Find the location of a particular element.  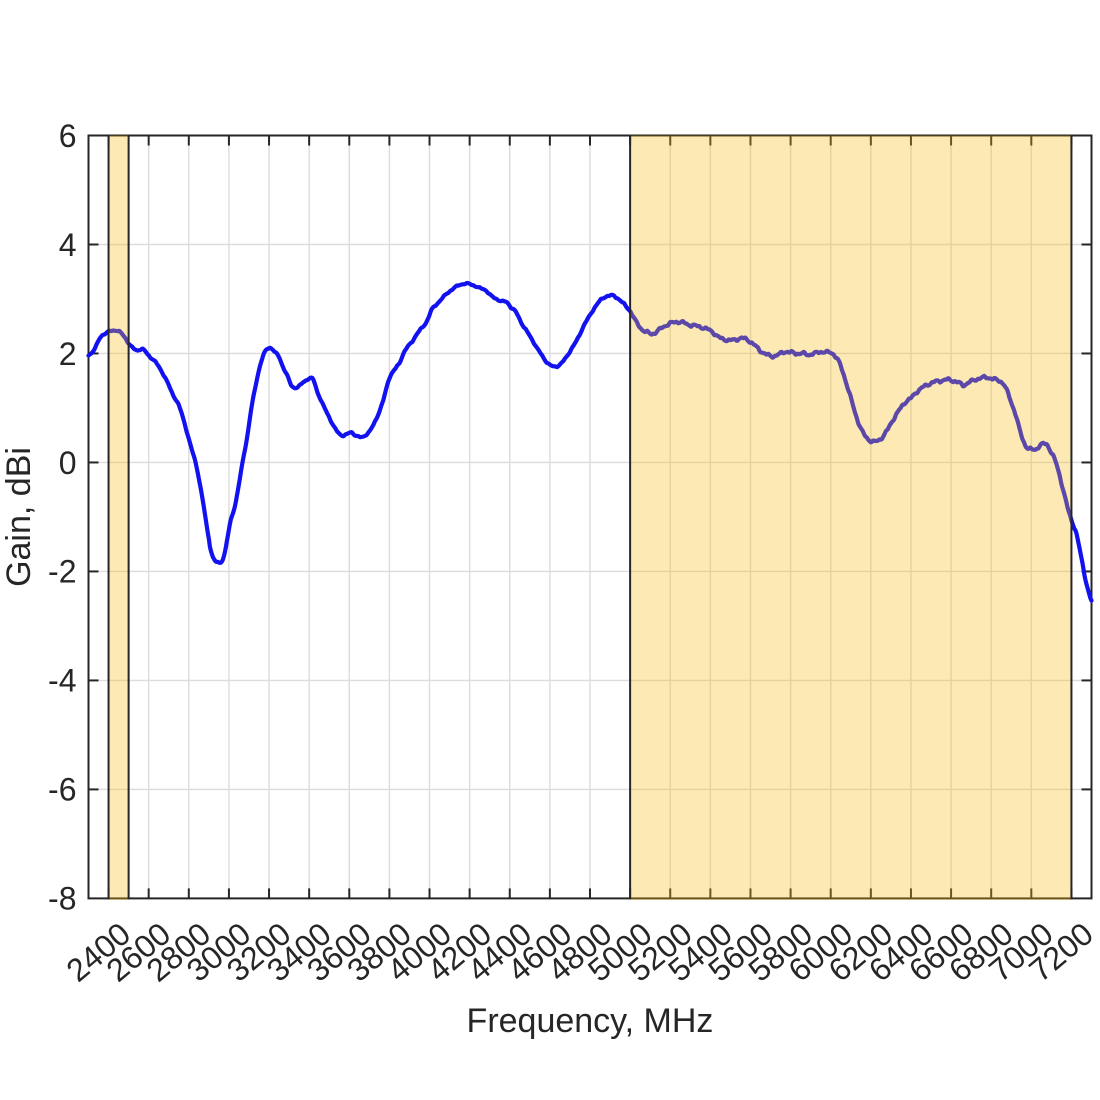

svg-text: 6 is located at coordinates (68, 136).